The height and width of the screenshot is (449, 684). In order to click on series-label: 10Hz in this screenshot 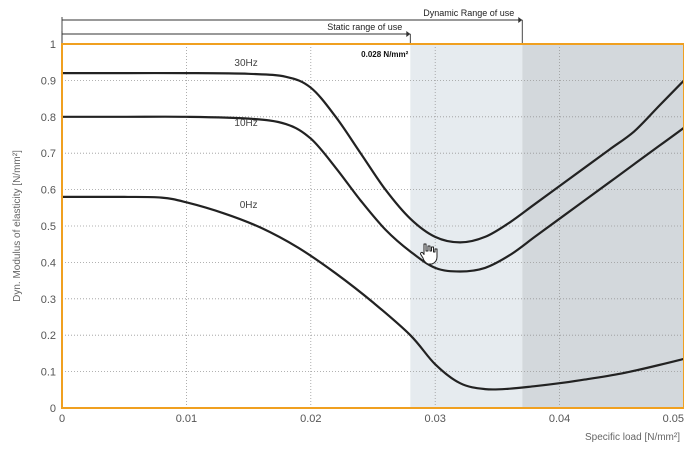, I will do `click(245, 123)`.